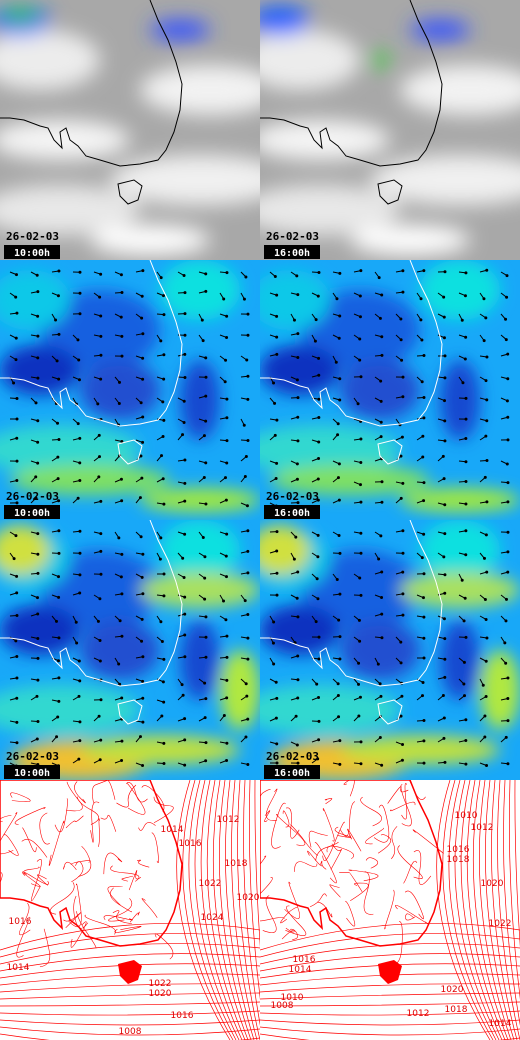  What do you see at coordinates (130, 650) in the screenshot?
I see `wind-panel: 26-02-03 10:00h` at bounding box center [130, 650].